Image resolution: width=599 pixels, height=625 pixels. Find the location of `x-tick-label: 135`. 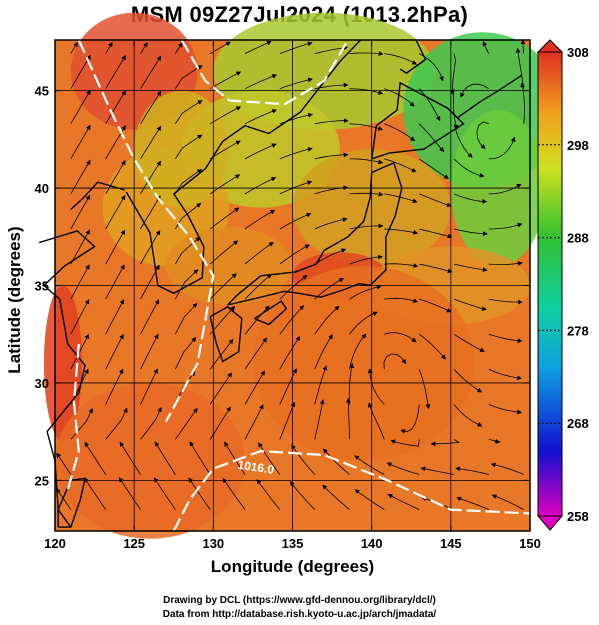

x-tick-label: 135 is located at coordinates (293, 543).